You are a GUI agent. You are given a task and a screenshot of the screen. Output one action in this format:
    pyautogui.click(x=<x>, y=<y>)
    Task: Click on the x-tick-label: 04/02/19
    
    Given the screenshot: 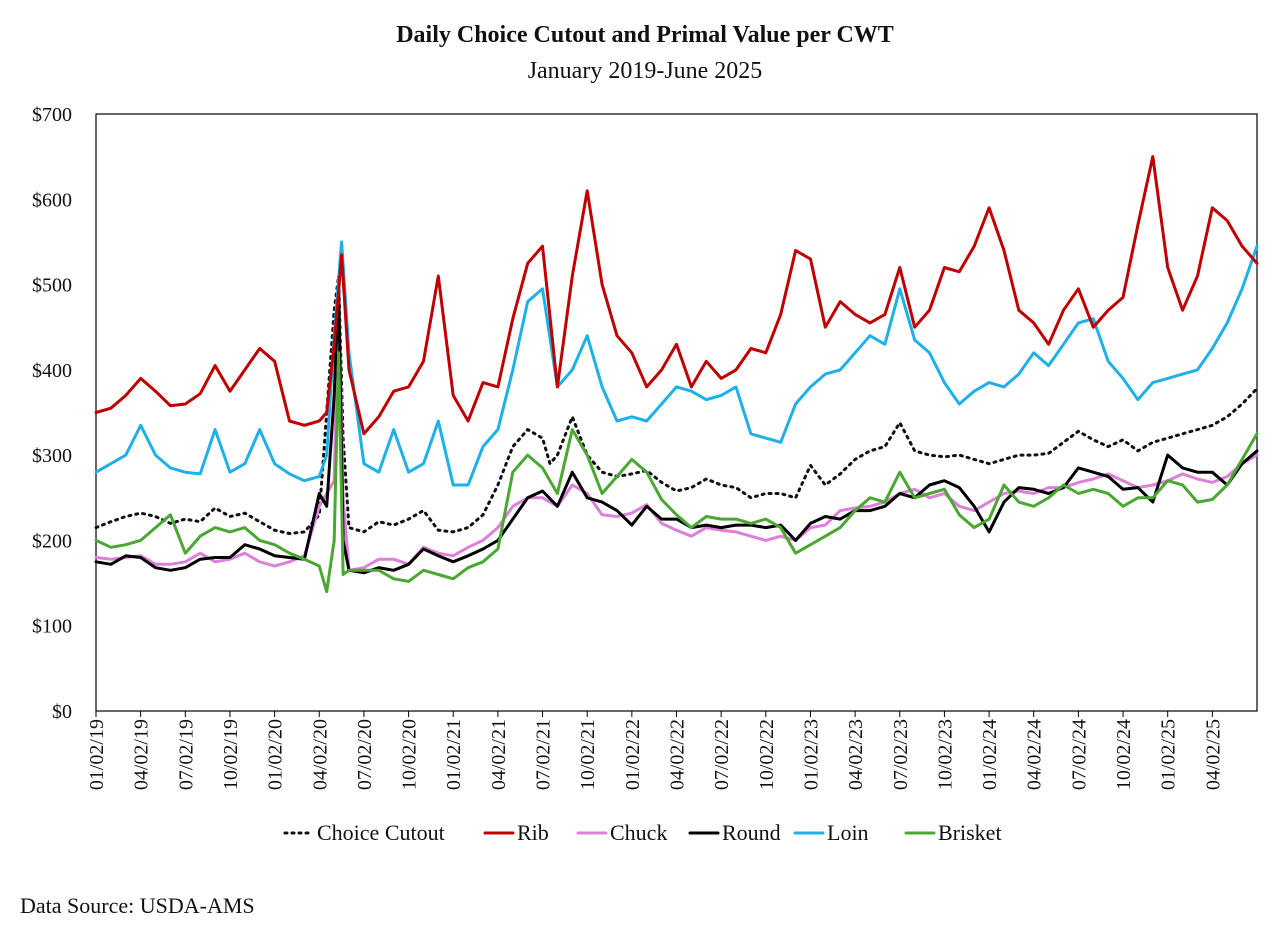 What is the action you would take?
    pyautogui.click(x=142, y=754)
    